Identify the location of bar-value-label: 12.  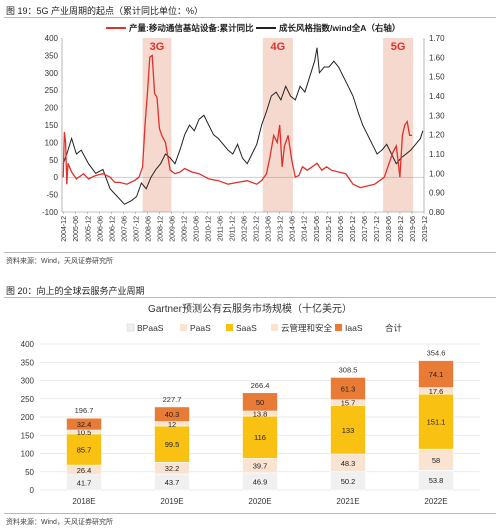
(172, 424).